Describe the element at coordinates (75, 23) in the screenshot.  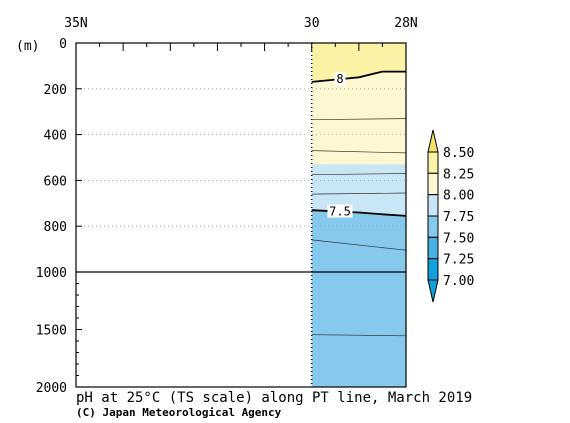
I see `x-tick-label-0: 35N` at that location.